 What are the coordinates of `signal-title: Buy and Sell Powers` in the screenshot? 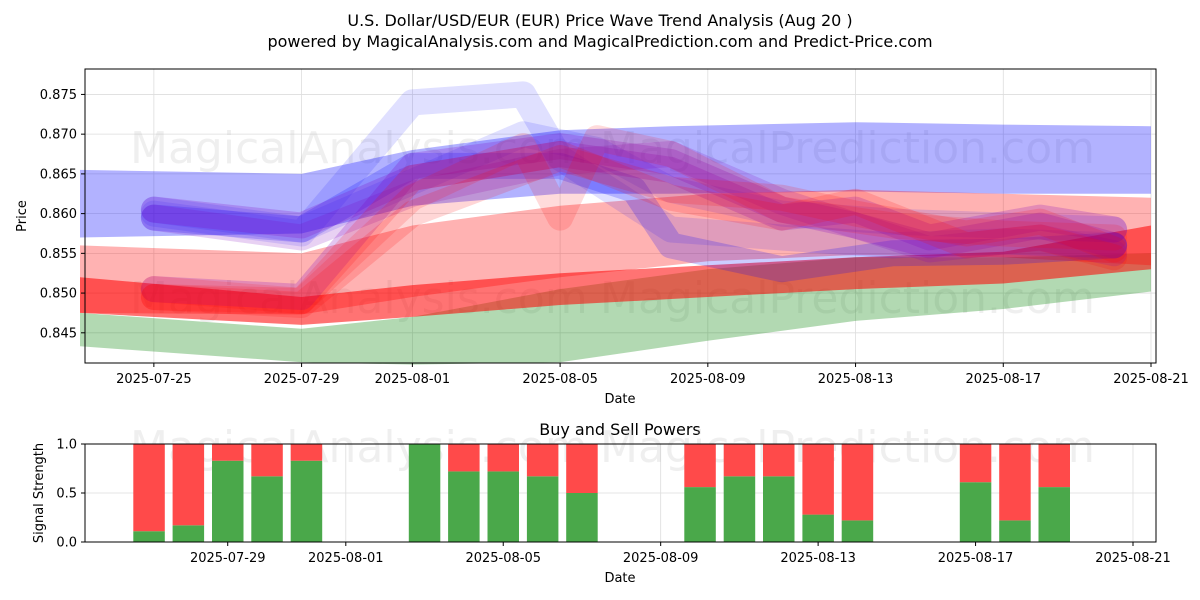 It's located at (620, 429).